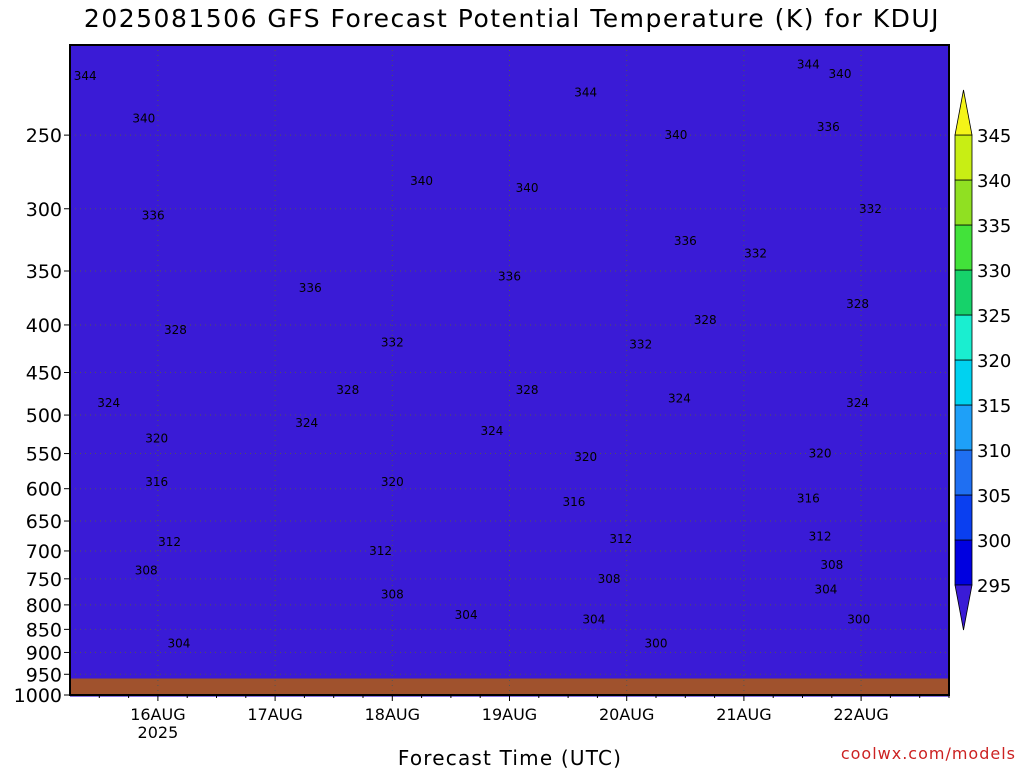  I want to click on contour-label: 312, so click(620, 539).